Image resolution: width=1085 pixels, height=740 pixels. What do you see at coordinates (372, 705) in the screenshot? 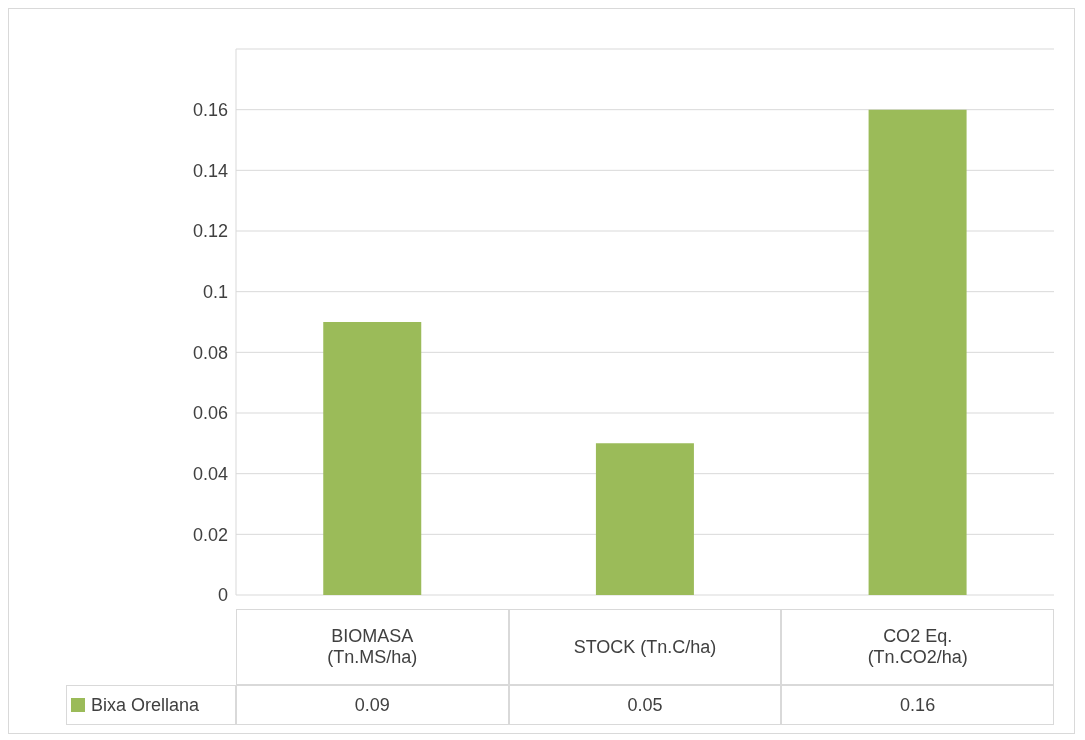
I see `data-label: 0.09` at bounding box center [372, 705].